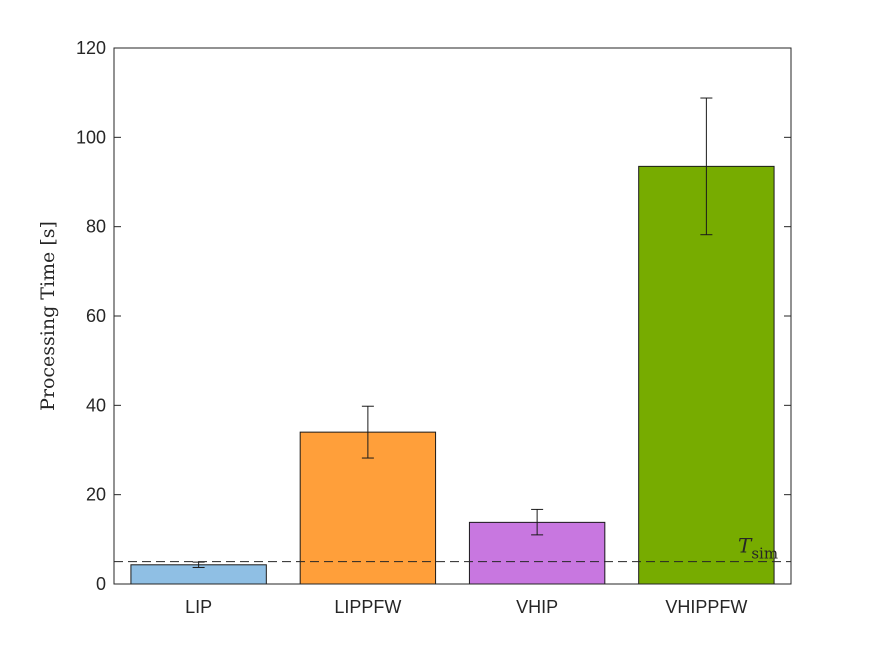  What do you see at coordinates (96, 316) in the screenshot?
I see `y-tick-label: 60` at bounding box center [96, 316].